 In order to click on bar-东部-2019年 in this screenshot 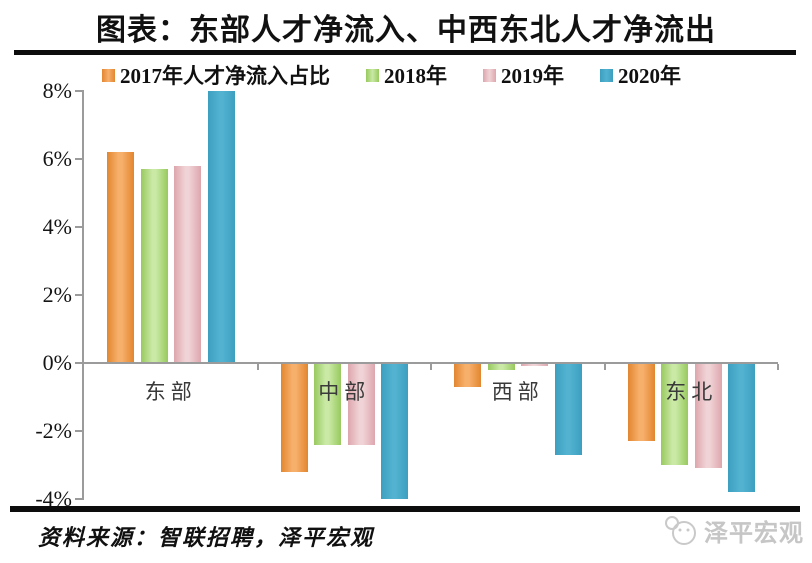, I will do `click(187, 264)`.